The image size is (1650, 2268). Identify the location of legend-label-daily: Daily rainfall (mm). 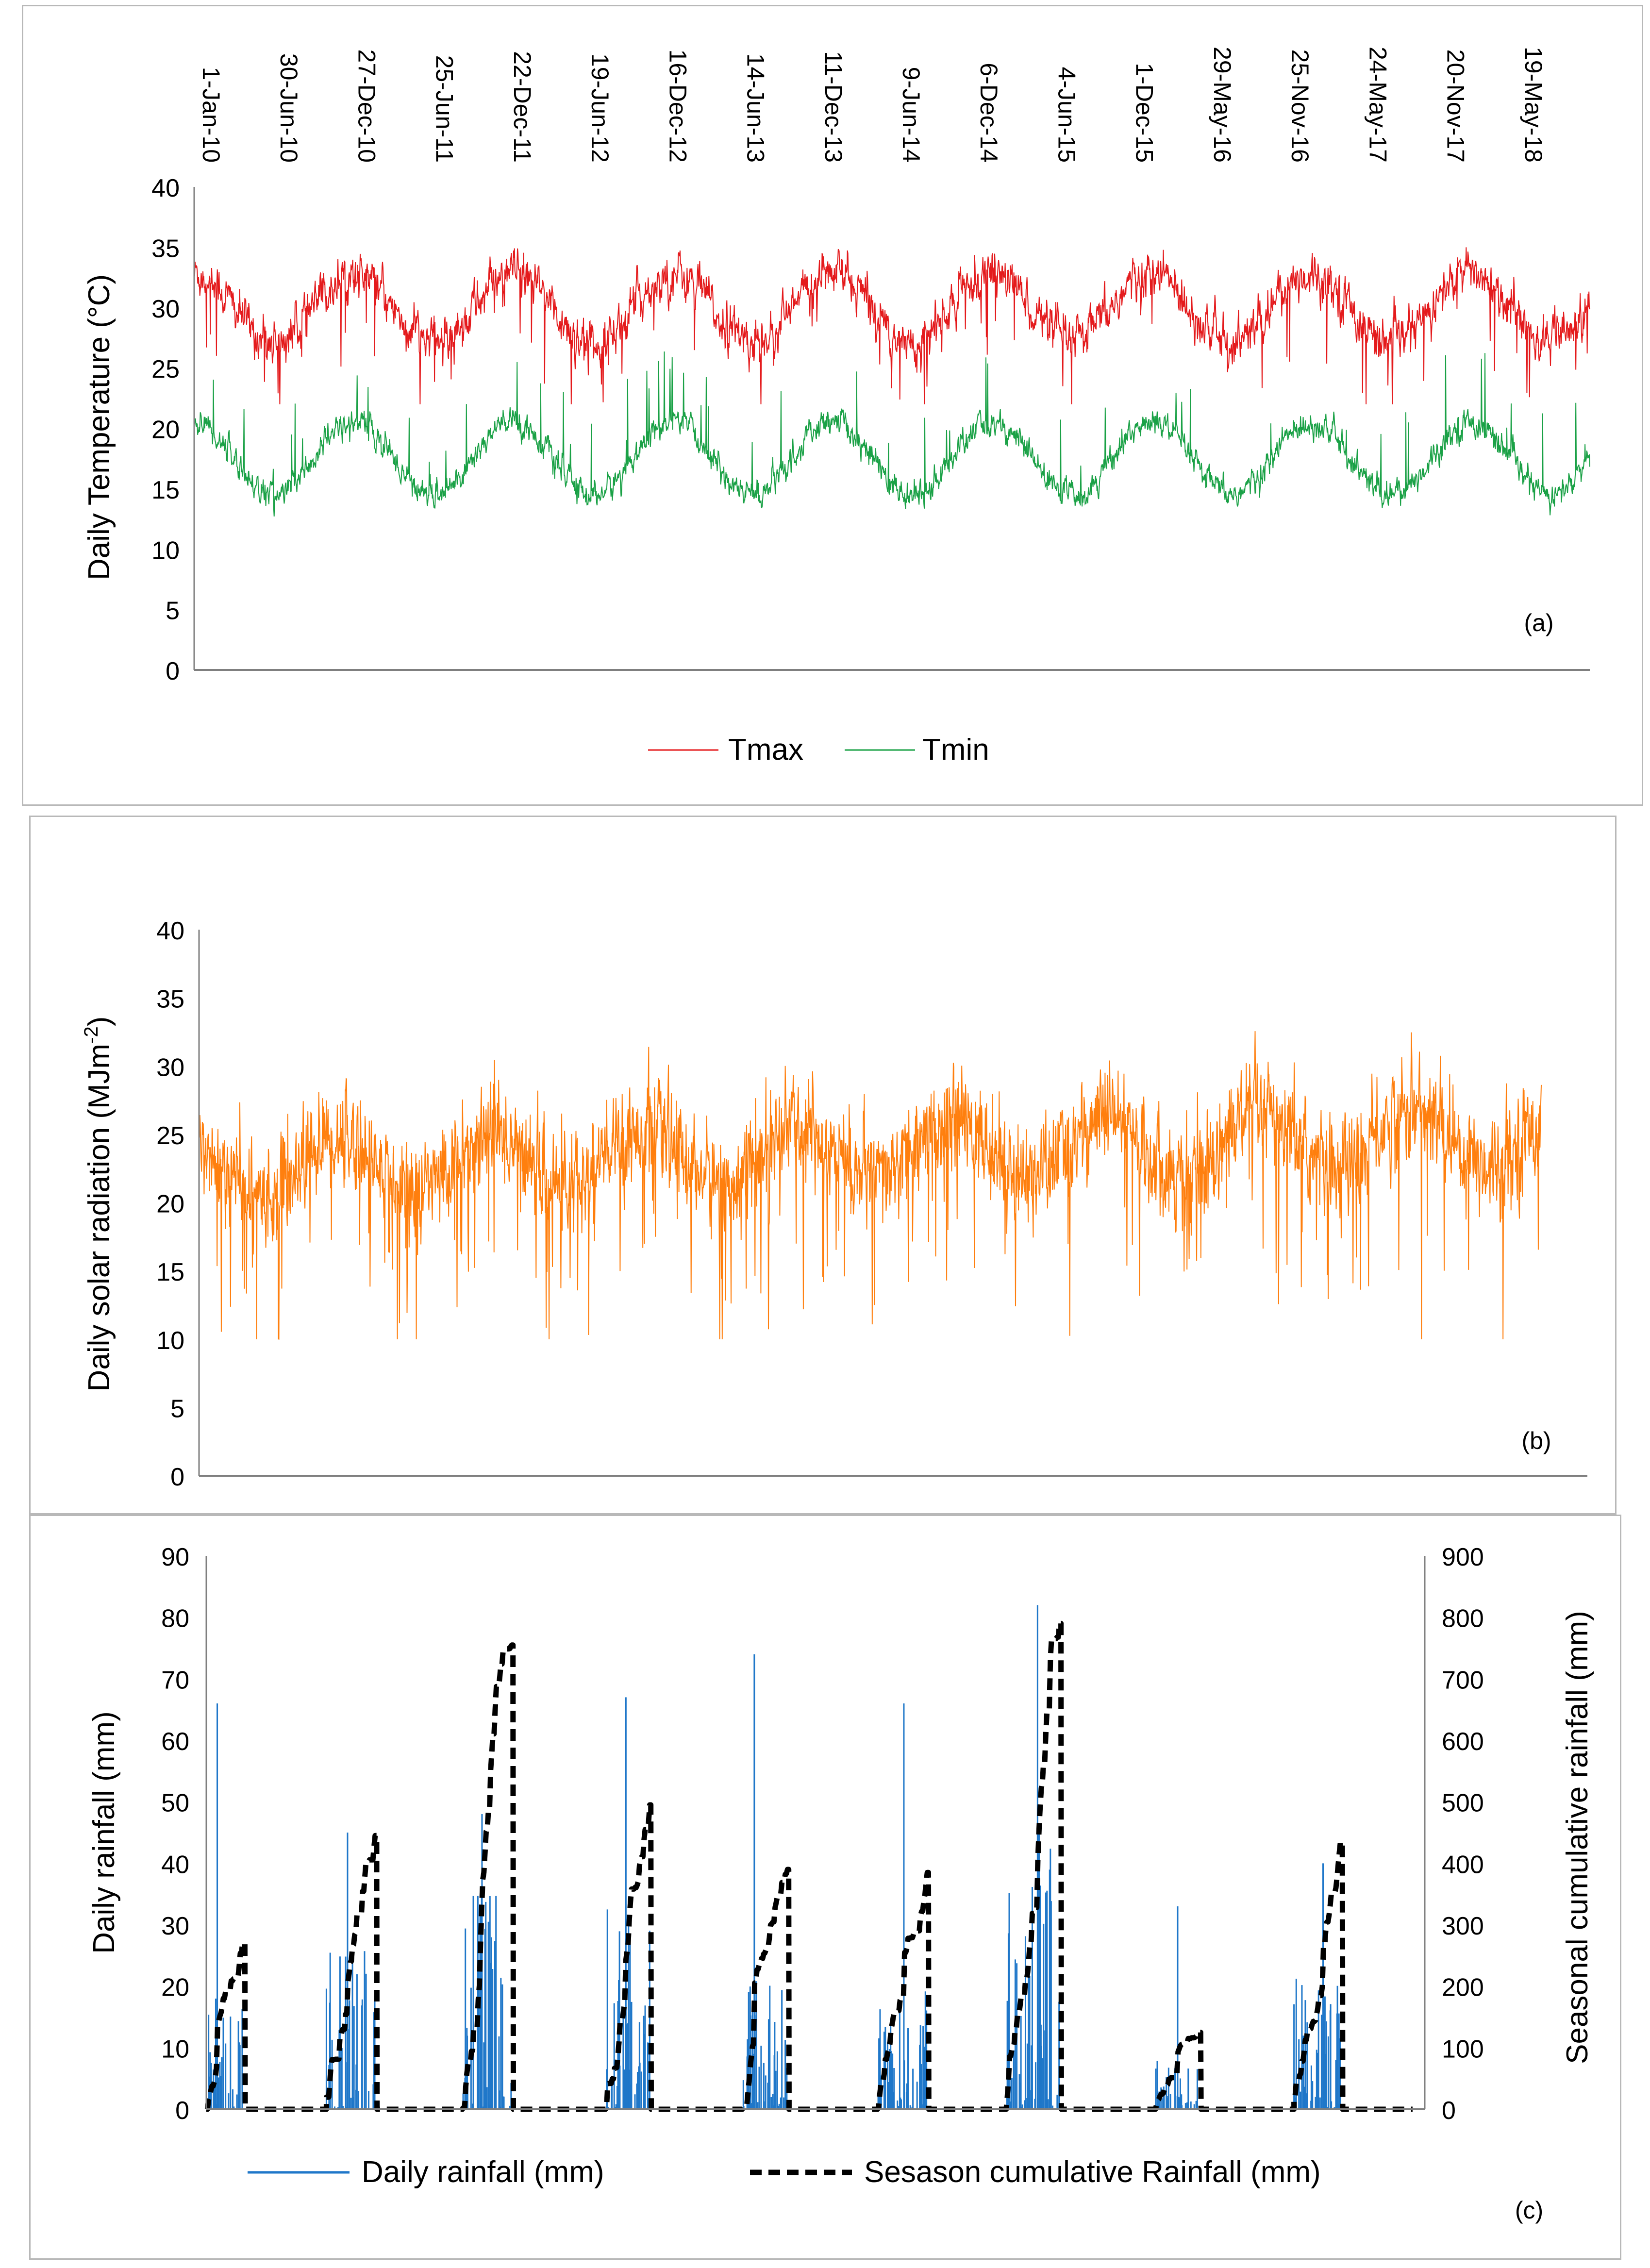
(483, 2172).